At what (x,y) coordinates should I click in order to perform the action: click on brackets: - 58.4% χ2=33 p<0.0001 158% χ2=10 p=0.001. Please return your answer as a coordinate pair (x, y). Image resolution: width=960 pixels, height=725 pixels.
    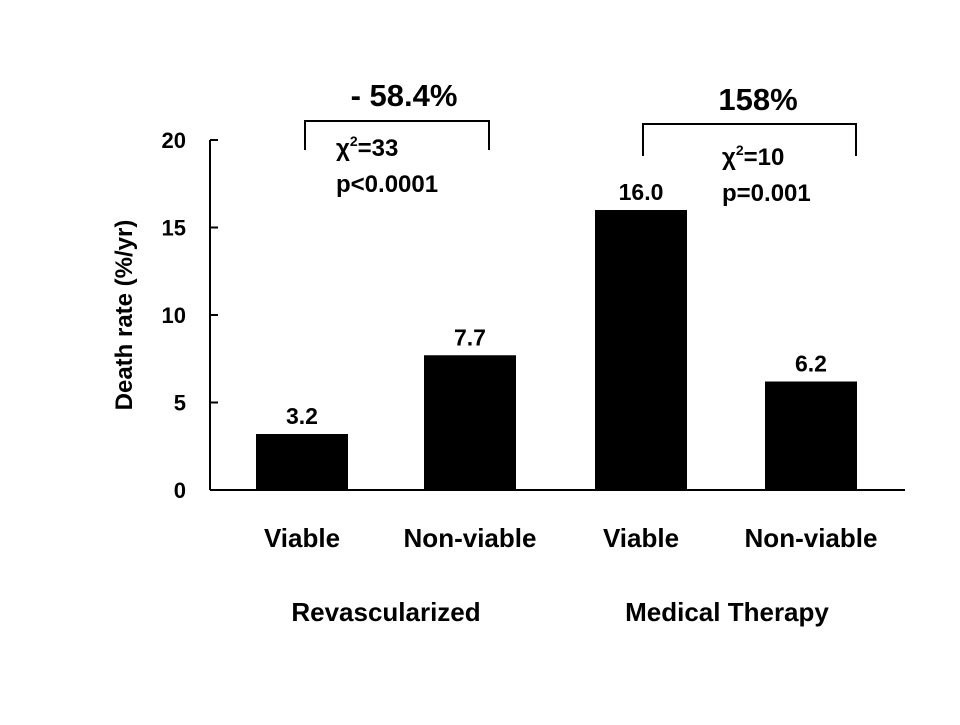
    Looking at the image, I should click on (580, 142).